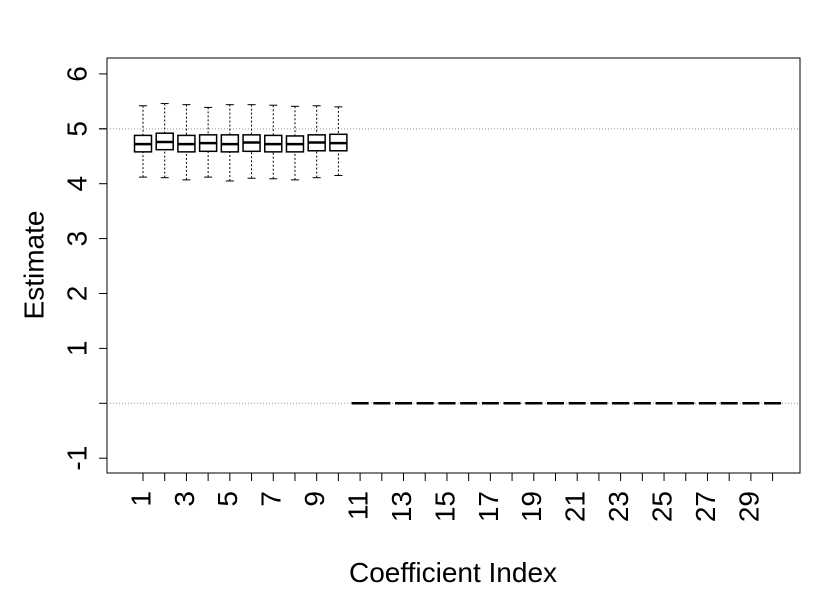  I want to click on x-tick-label: 21, so click(575, 506).